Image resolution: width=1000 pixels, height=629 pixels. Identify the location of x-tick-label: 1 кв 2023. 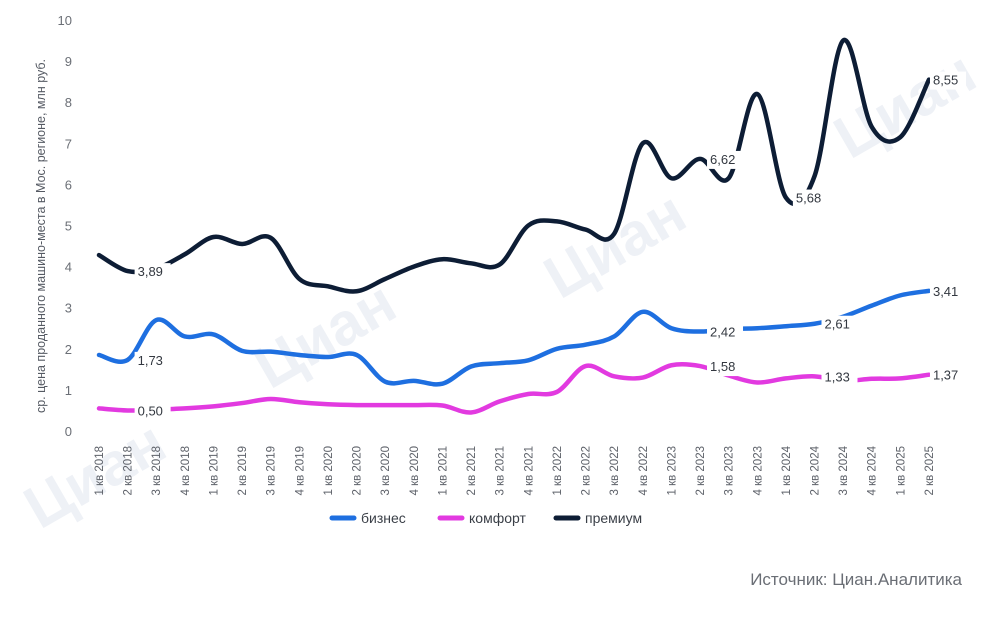
(672, 471).